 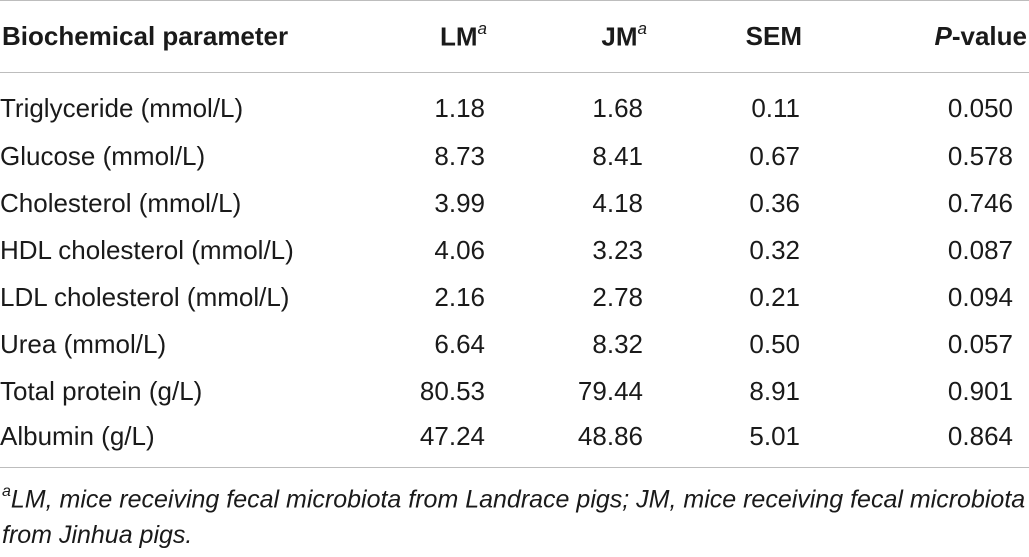 I want to click on cell-parameter: Urea (mmol/L), so click(x=83, y=343).